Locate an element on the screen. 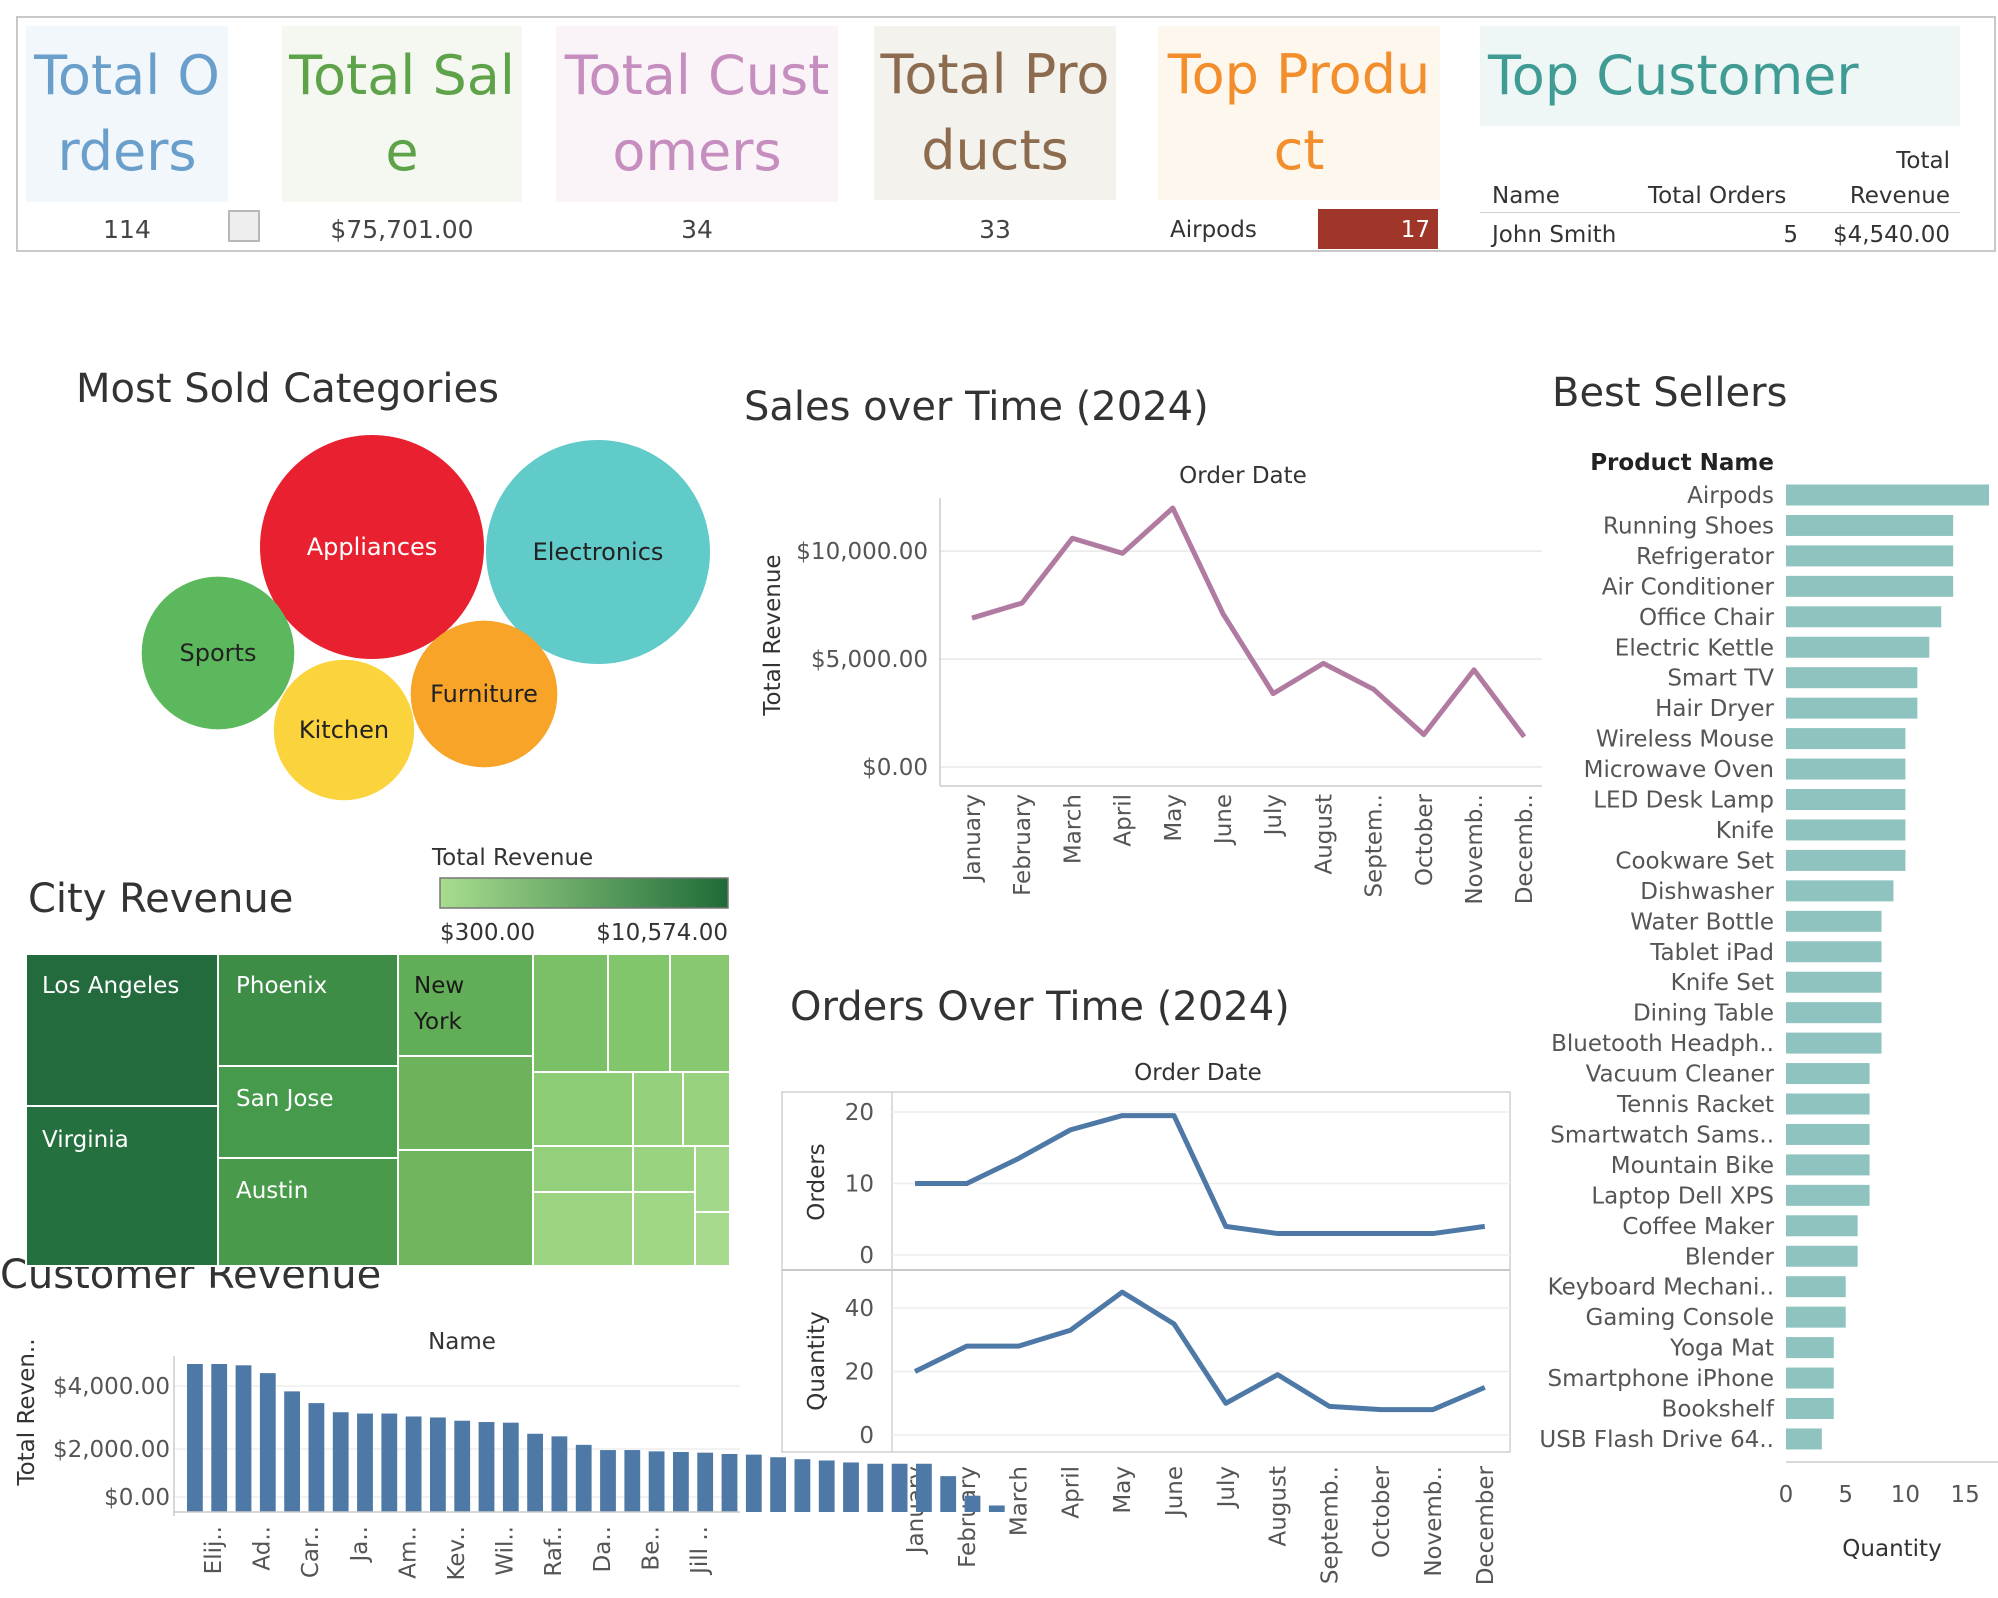  sales-ytick: $5,000.00 is located at coordinates (869, 660).